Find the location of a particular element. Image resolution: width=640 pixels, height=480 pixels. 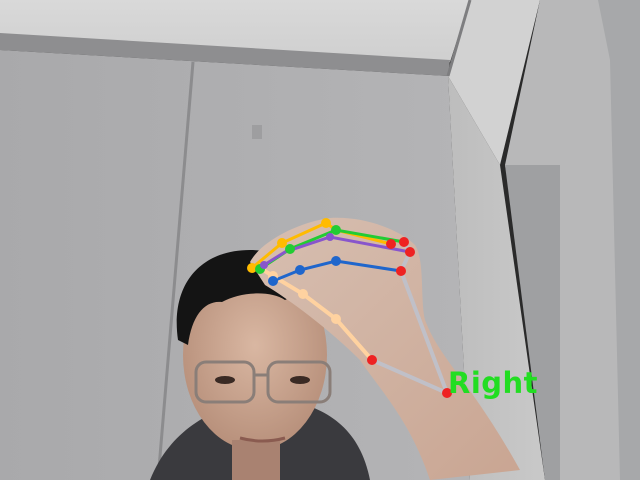

keypoint-index-dip is located at coordinates (300, 270).